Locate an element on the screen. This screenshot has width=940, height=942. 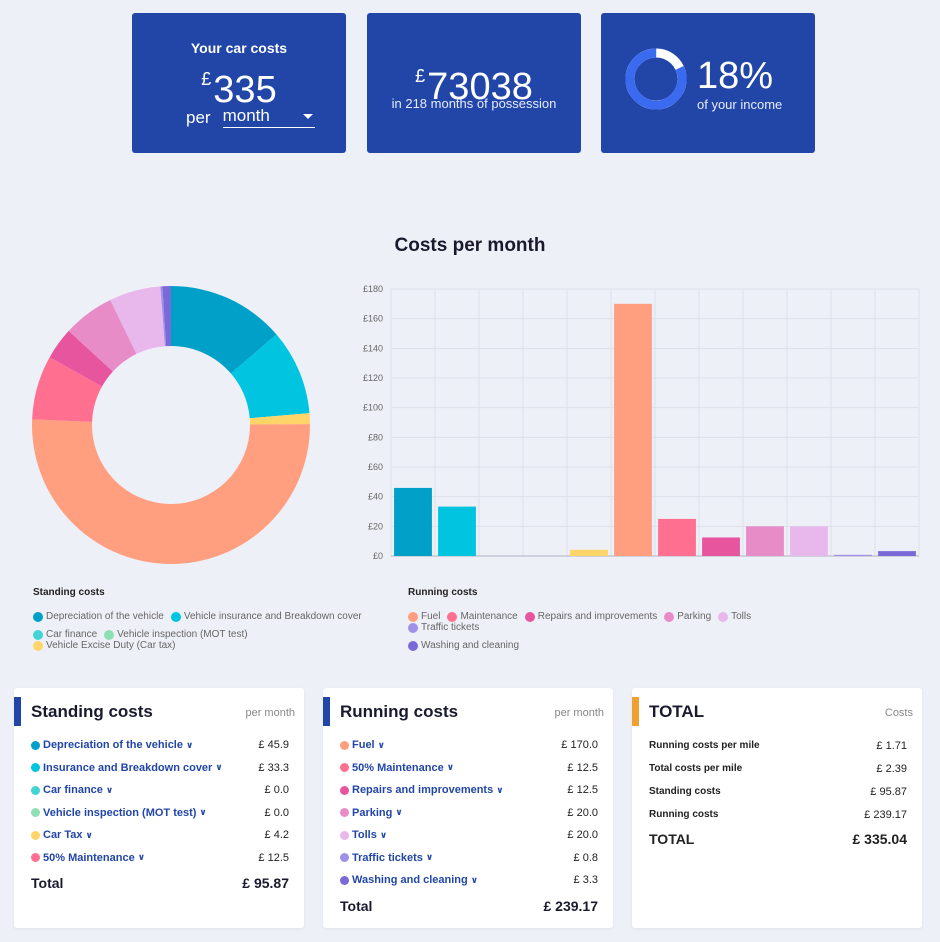
row-value: £ 95.87 is located at coordinates (888, 791).